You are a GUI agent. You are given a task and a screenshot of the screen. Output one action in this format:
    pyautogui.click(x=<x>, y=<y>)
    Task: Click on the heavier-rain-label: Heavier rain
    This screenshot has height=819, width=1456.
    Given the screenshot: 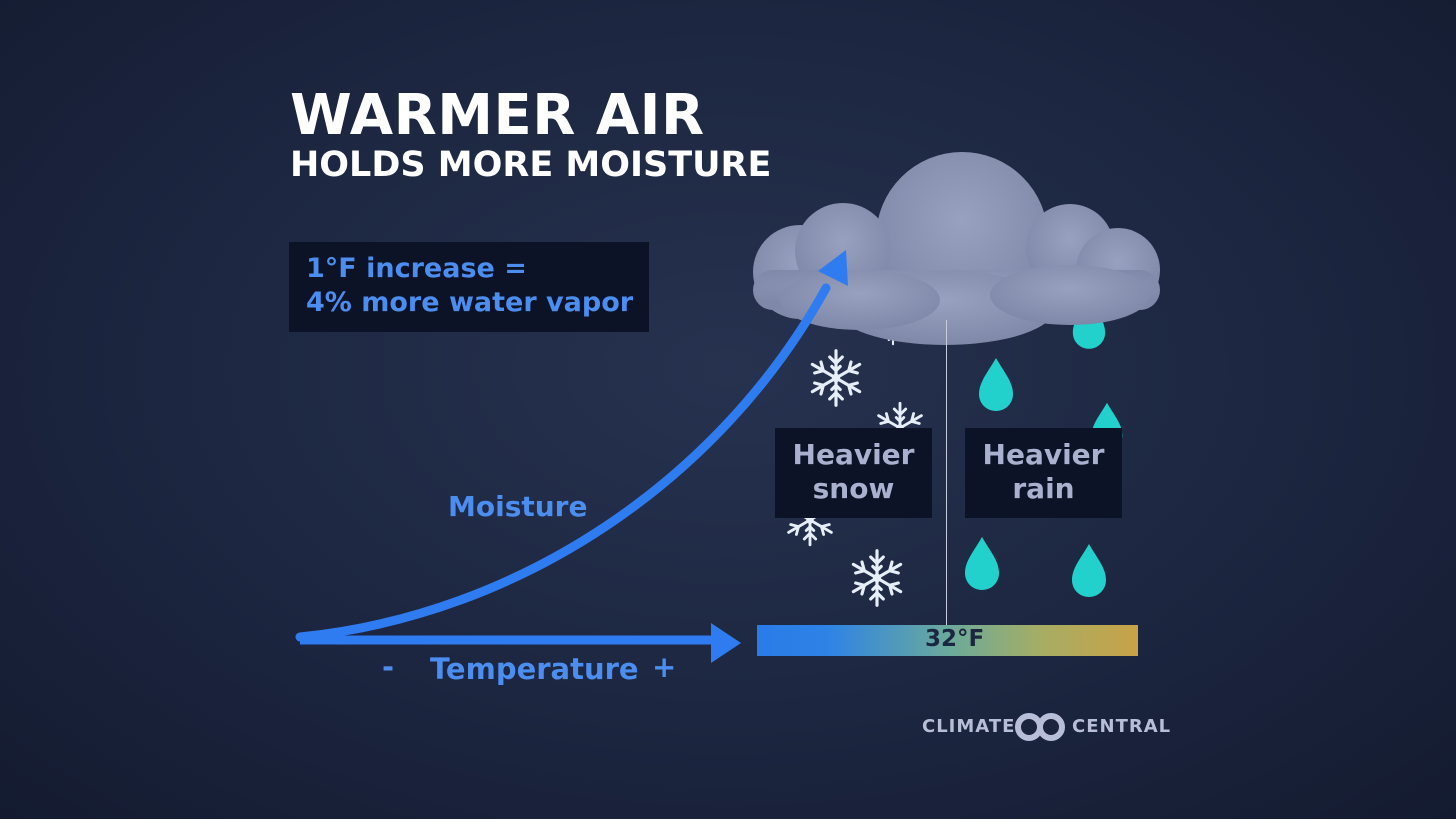 What is the action you would take?
    pyautogui.click(x=1043, y=473)
    